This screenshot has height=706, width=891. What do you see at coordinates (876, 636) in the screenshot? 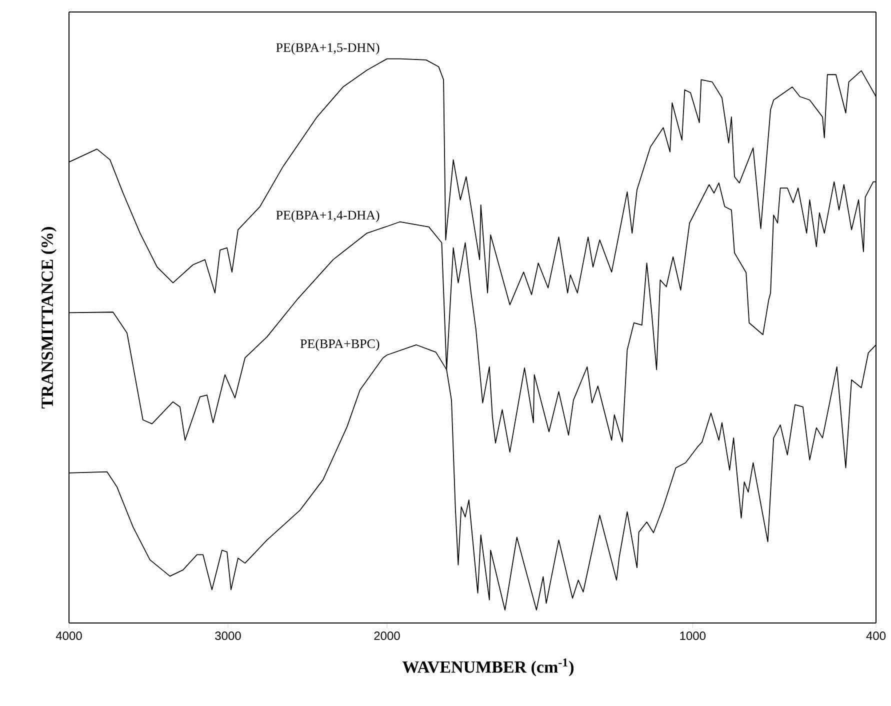
I see `x-tick-label: 400` at bounding box center [876, 636].